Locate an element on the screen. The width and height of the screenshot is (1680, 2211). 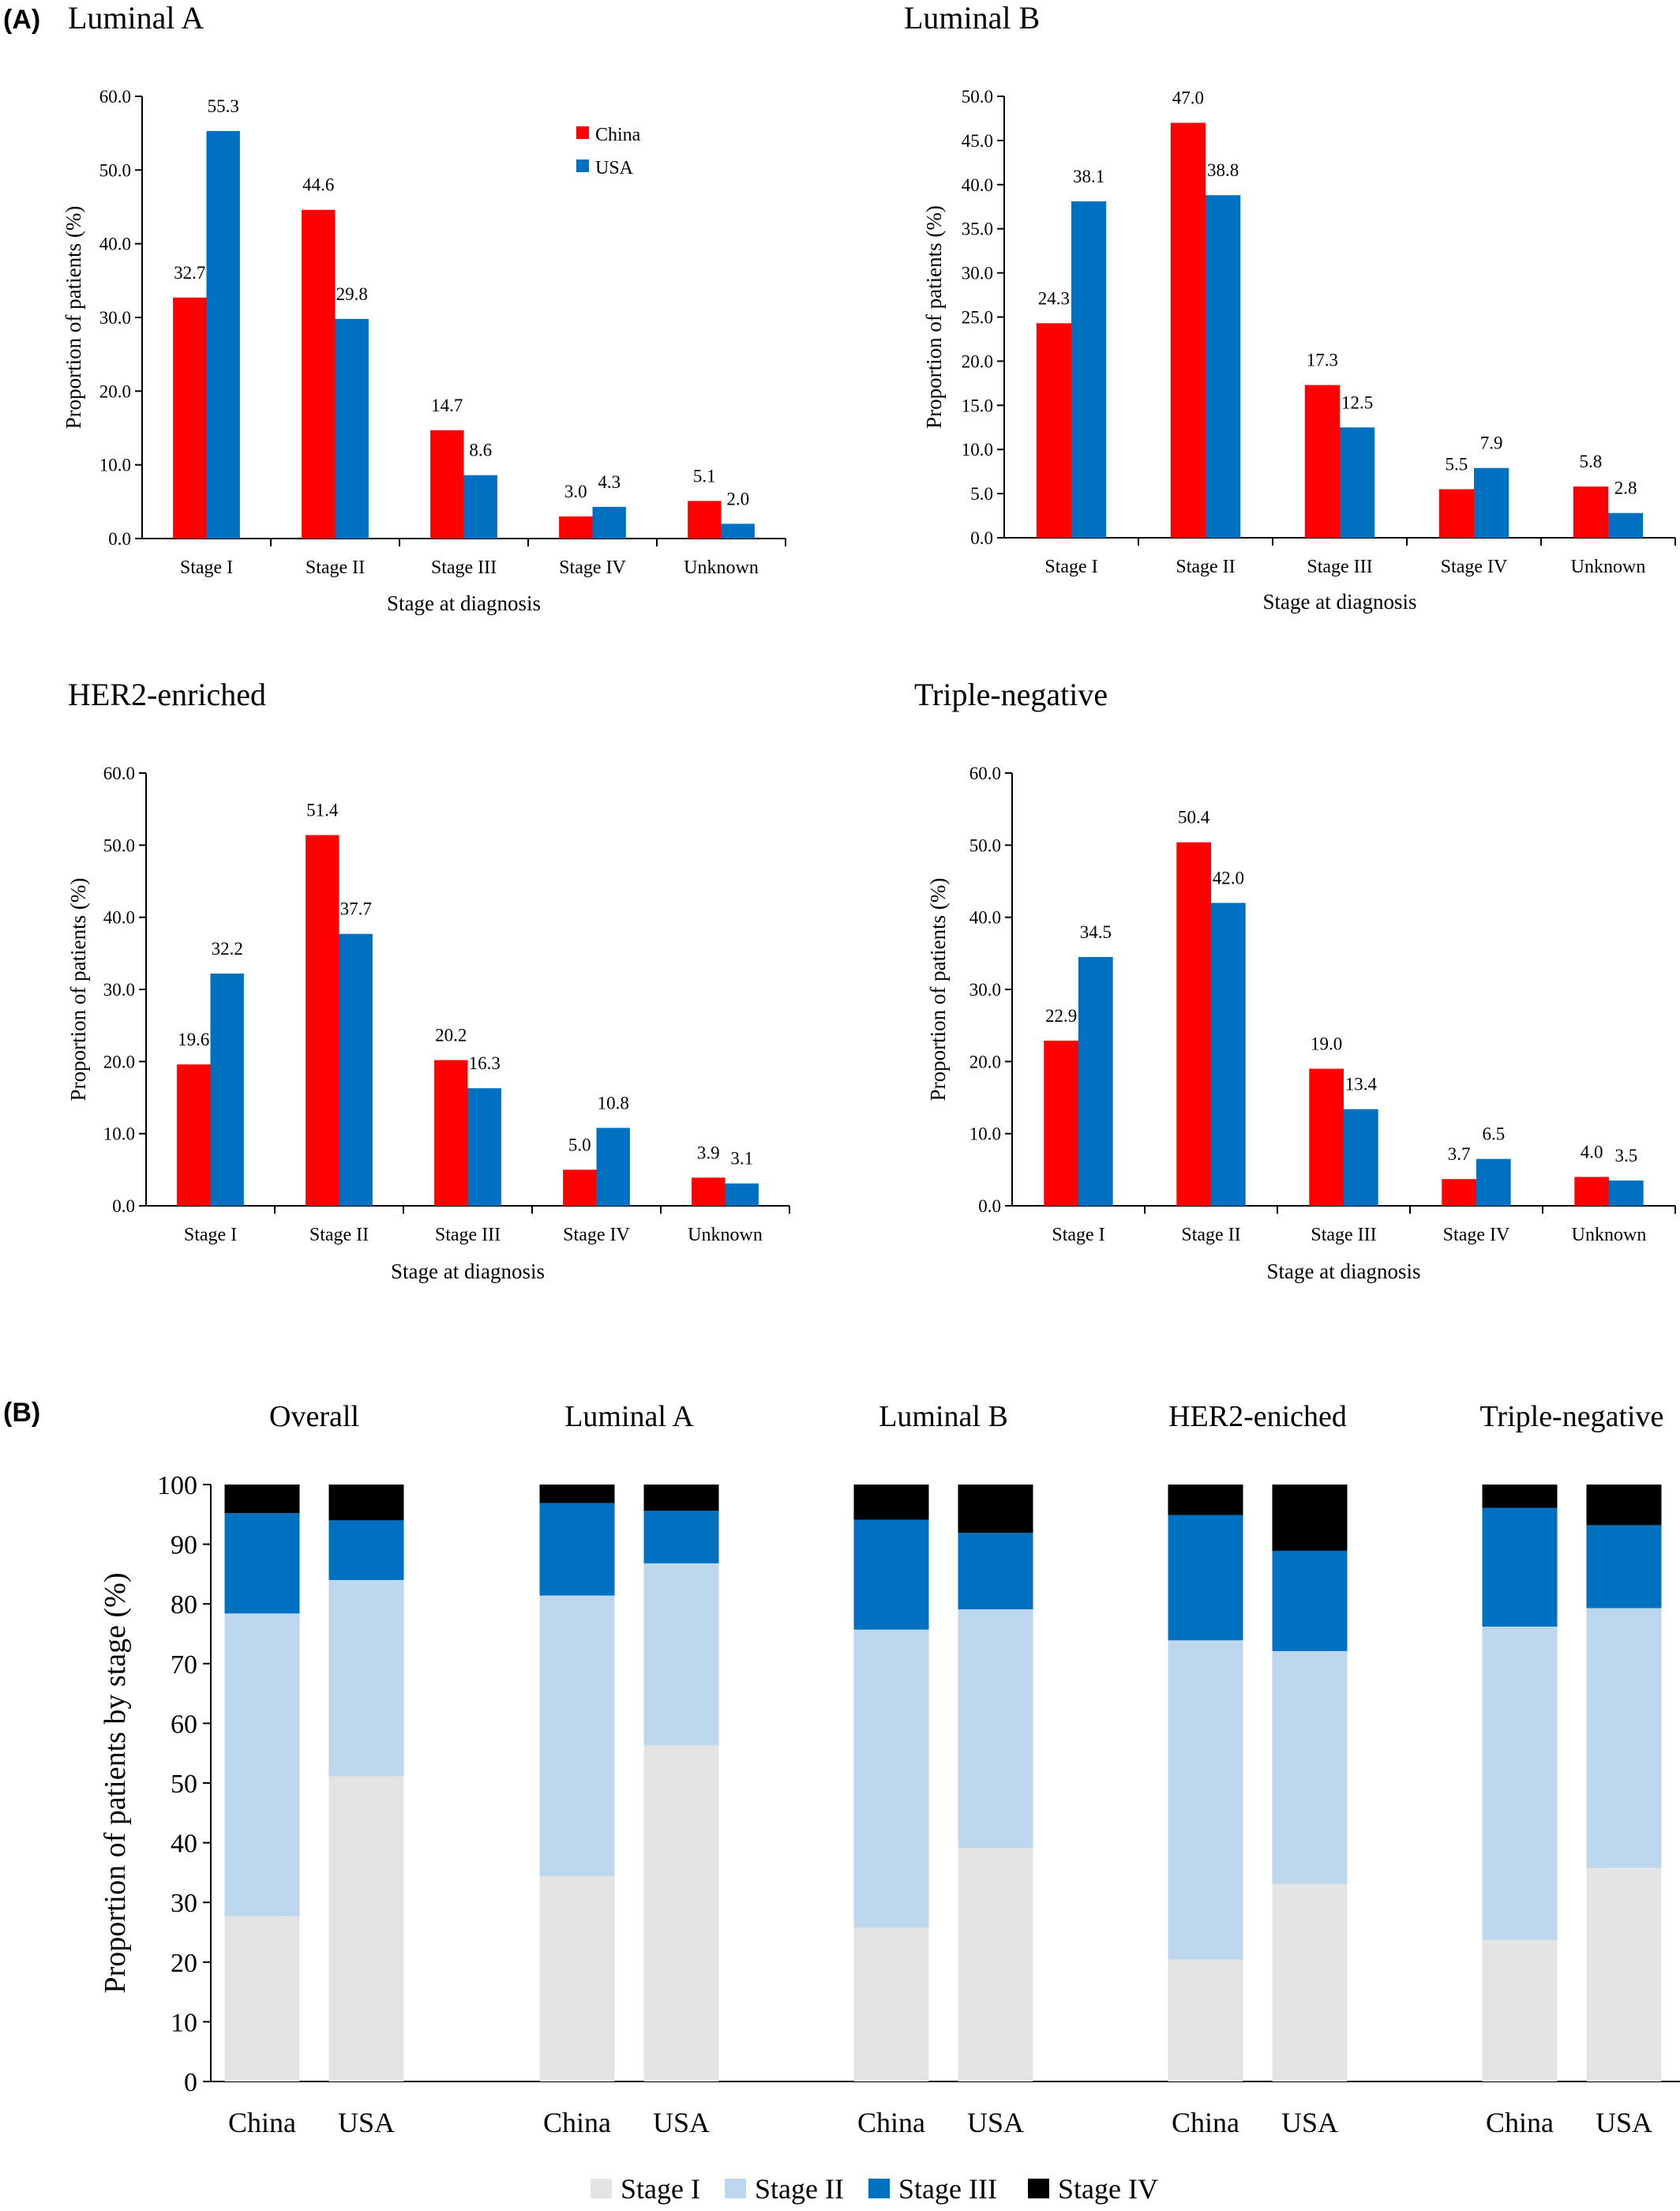
legend-swatch-china is located at coordinates (582, 132).